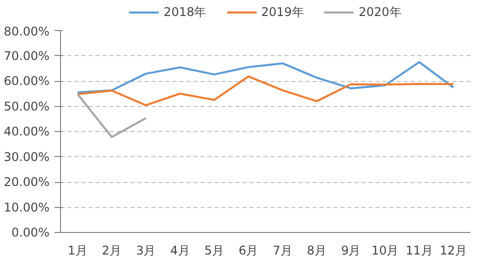  I want to click on y-tick-label: 20.00%, so click(27, 182).